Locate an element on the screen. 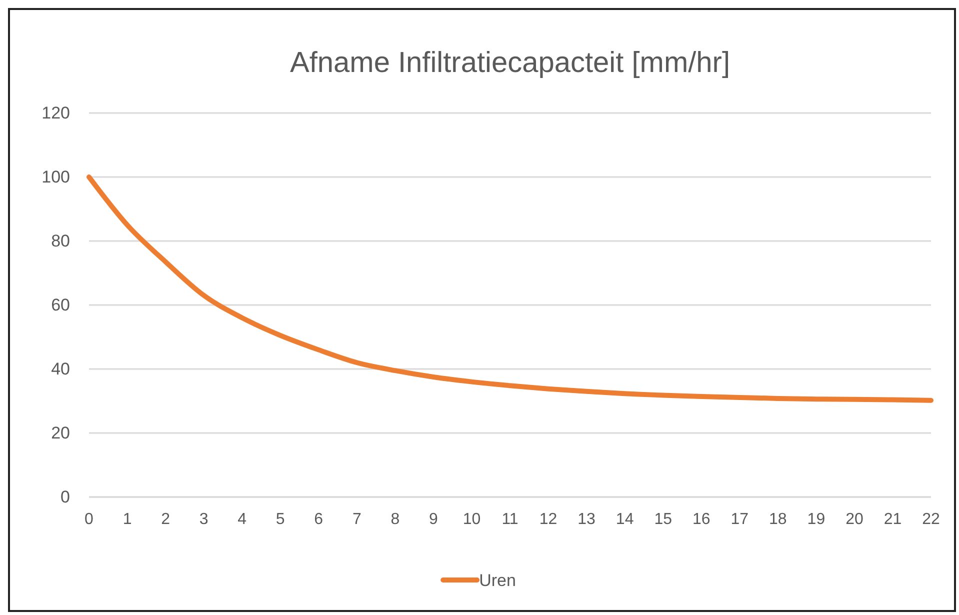 Image resolution: width=959 pixels, height=615 pixels. x-tick-label: 21 is located at coordinates (893, 519).